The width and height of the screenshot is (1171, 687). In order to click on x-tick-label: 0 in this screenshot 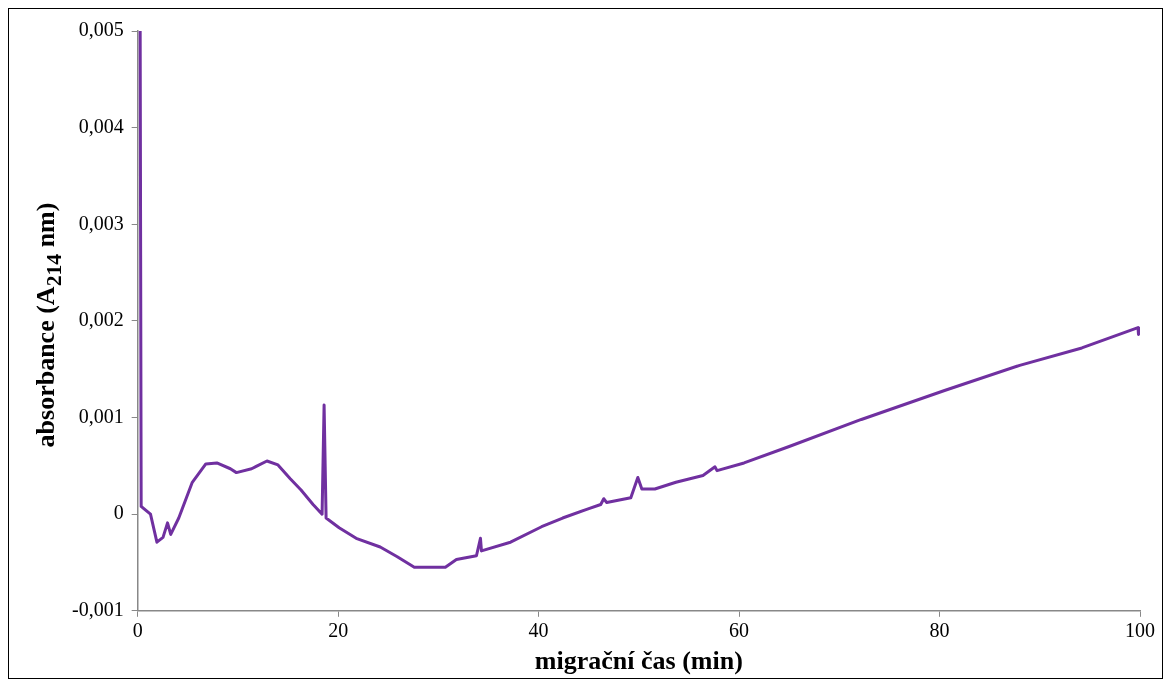, I will do `click(137, 630)`.